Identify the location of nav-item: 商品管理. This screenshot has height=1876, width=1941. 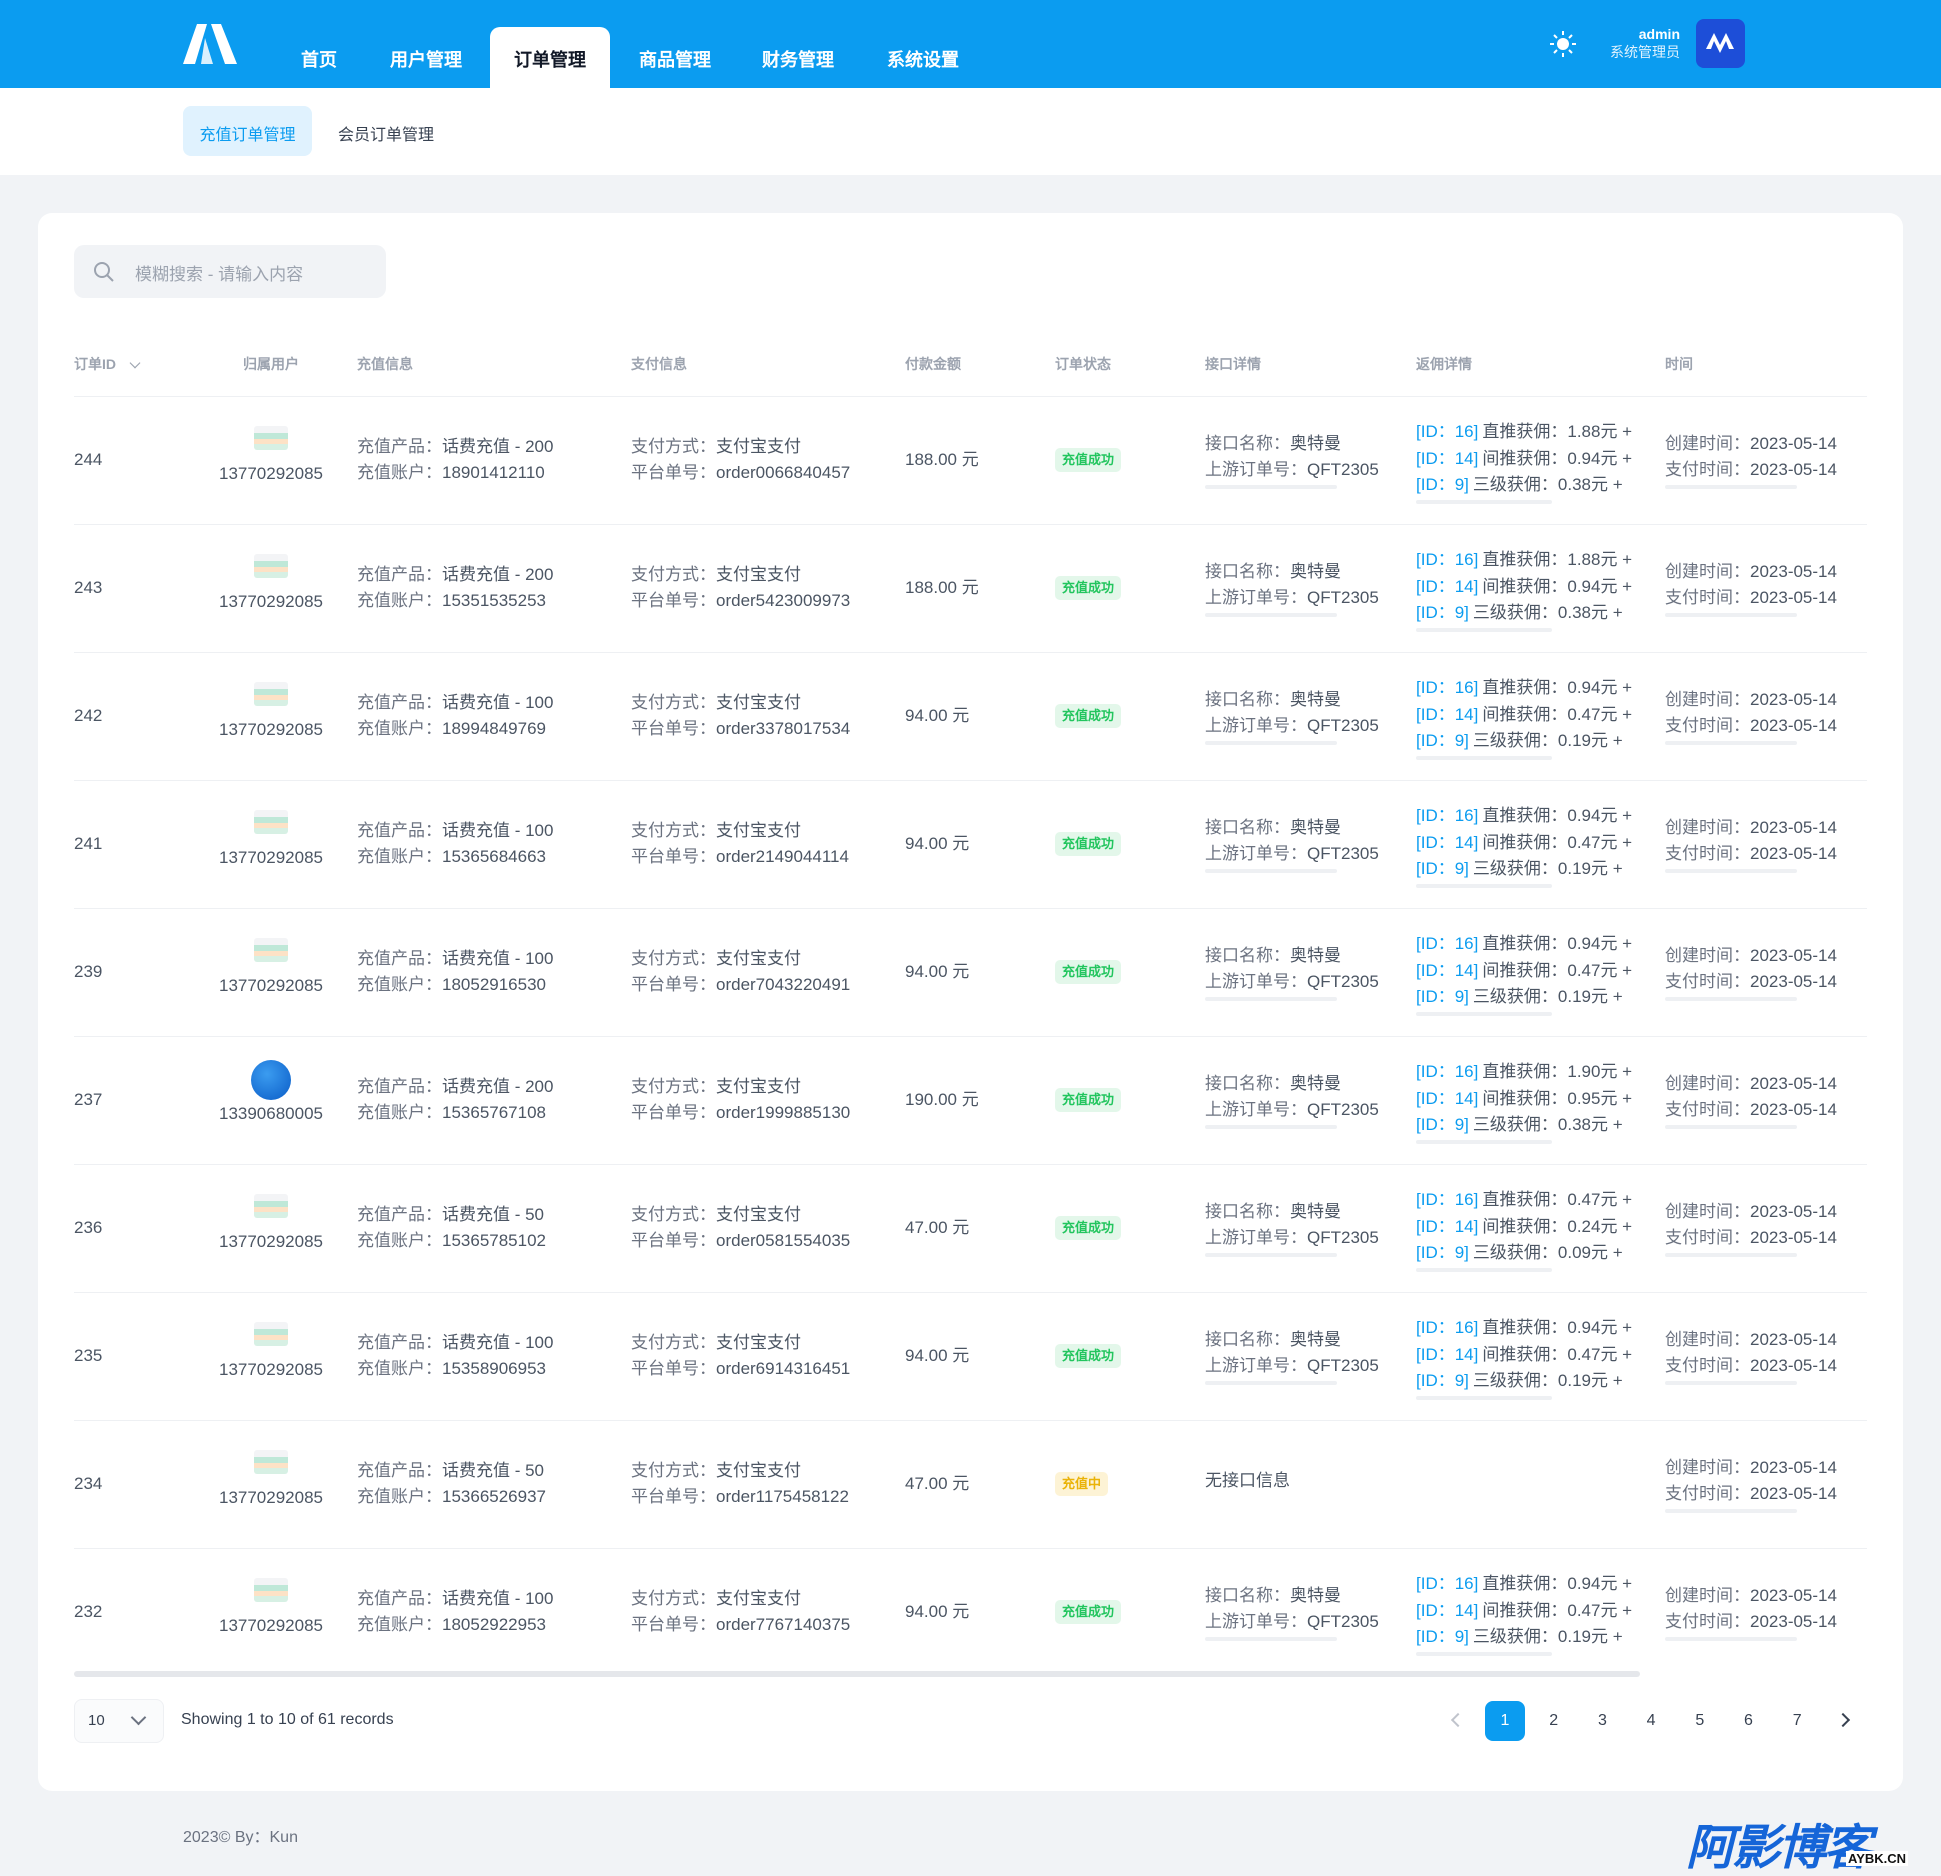
(675, 60).